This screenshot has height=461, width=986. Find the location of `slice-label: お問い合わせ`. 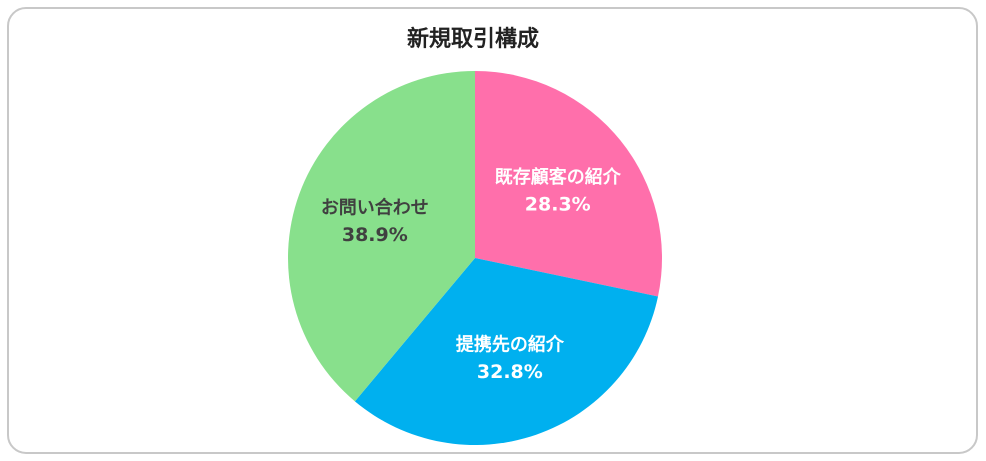

slice-label: お問い合わせ is located at coordinates (375, 208).